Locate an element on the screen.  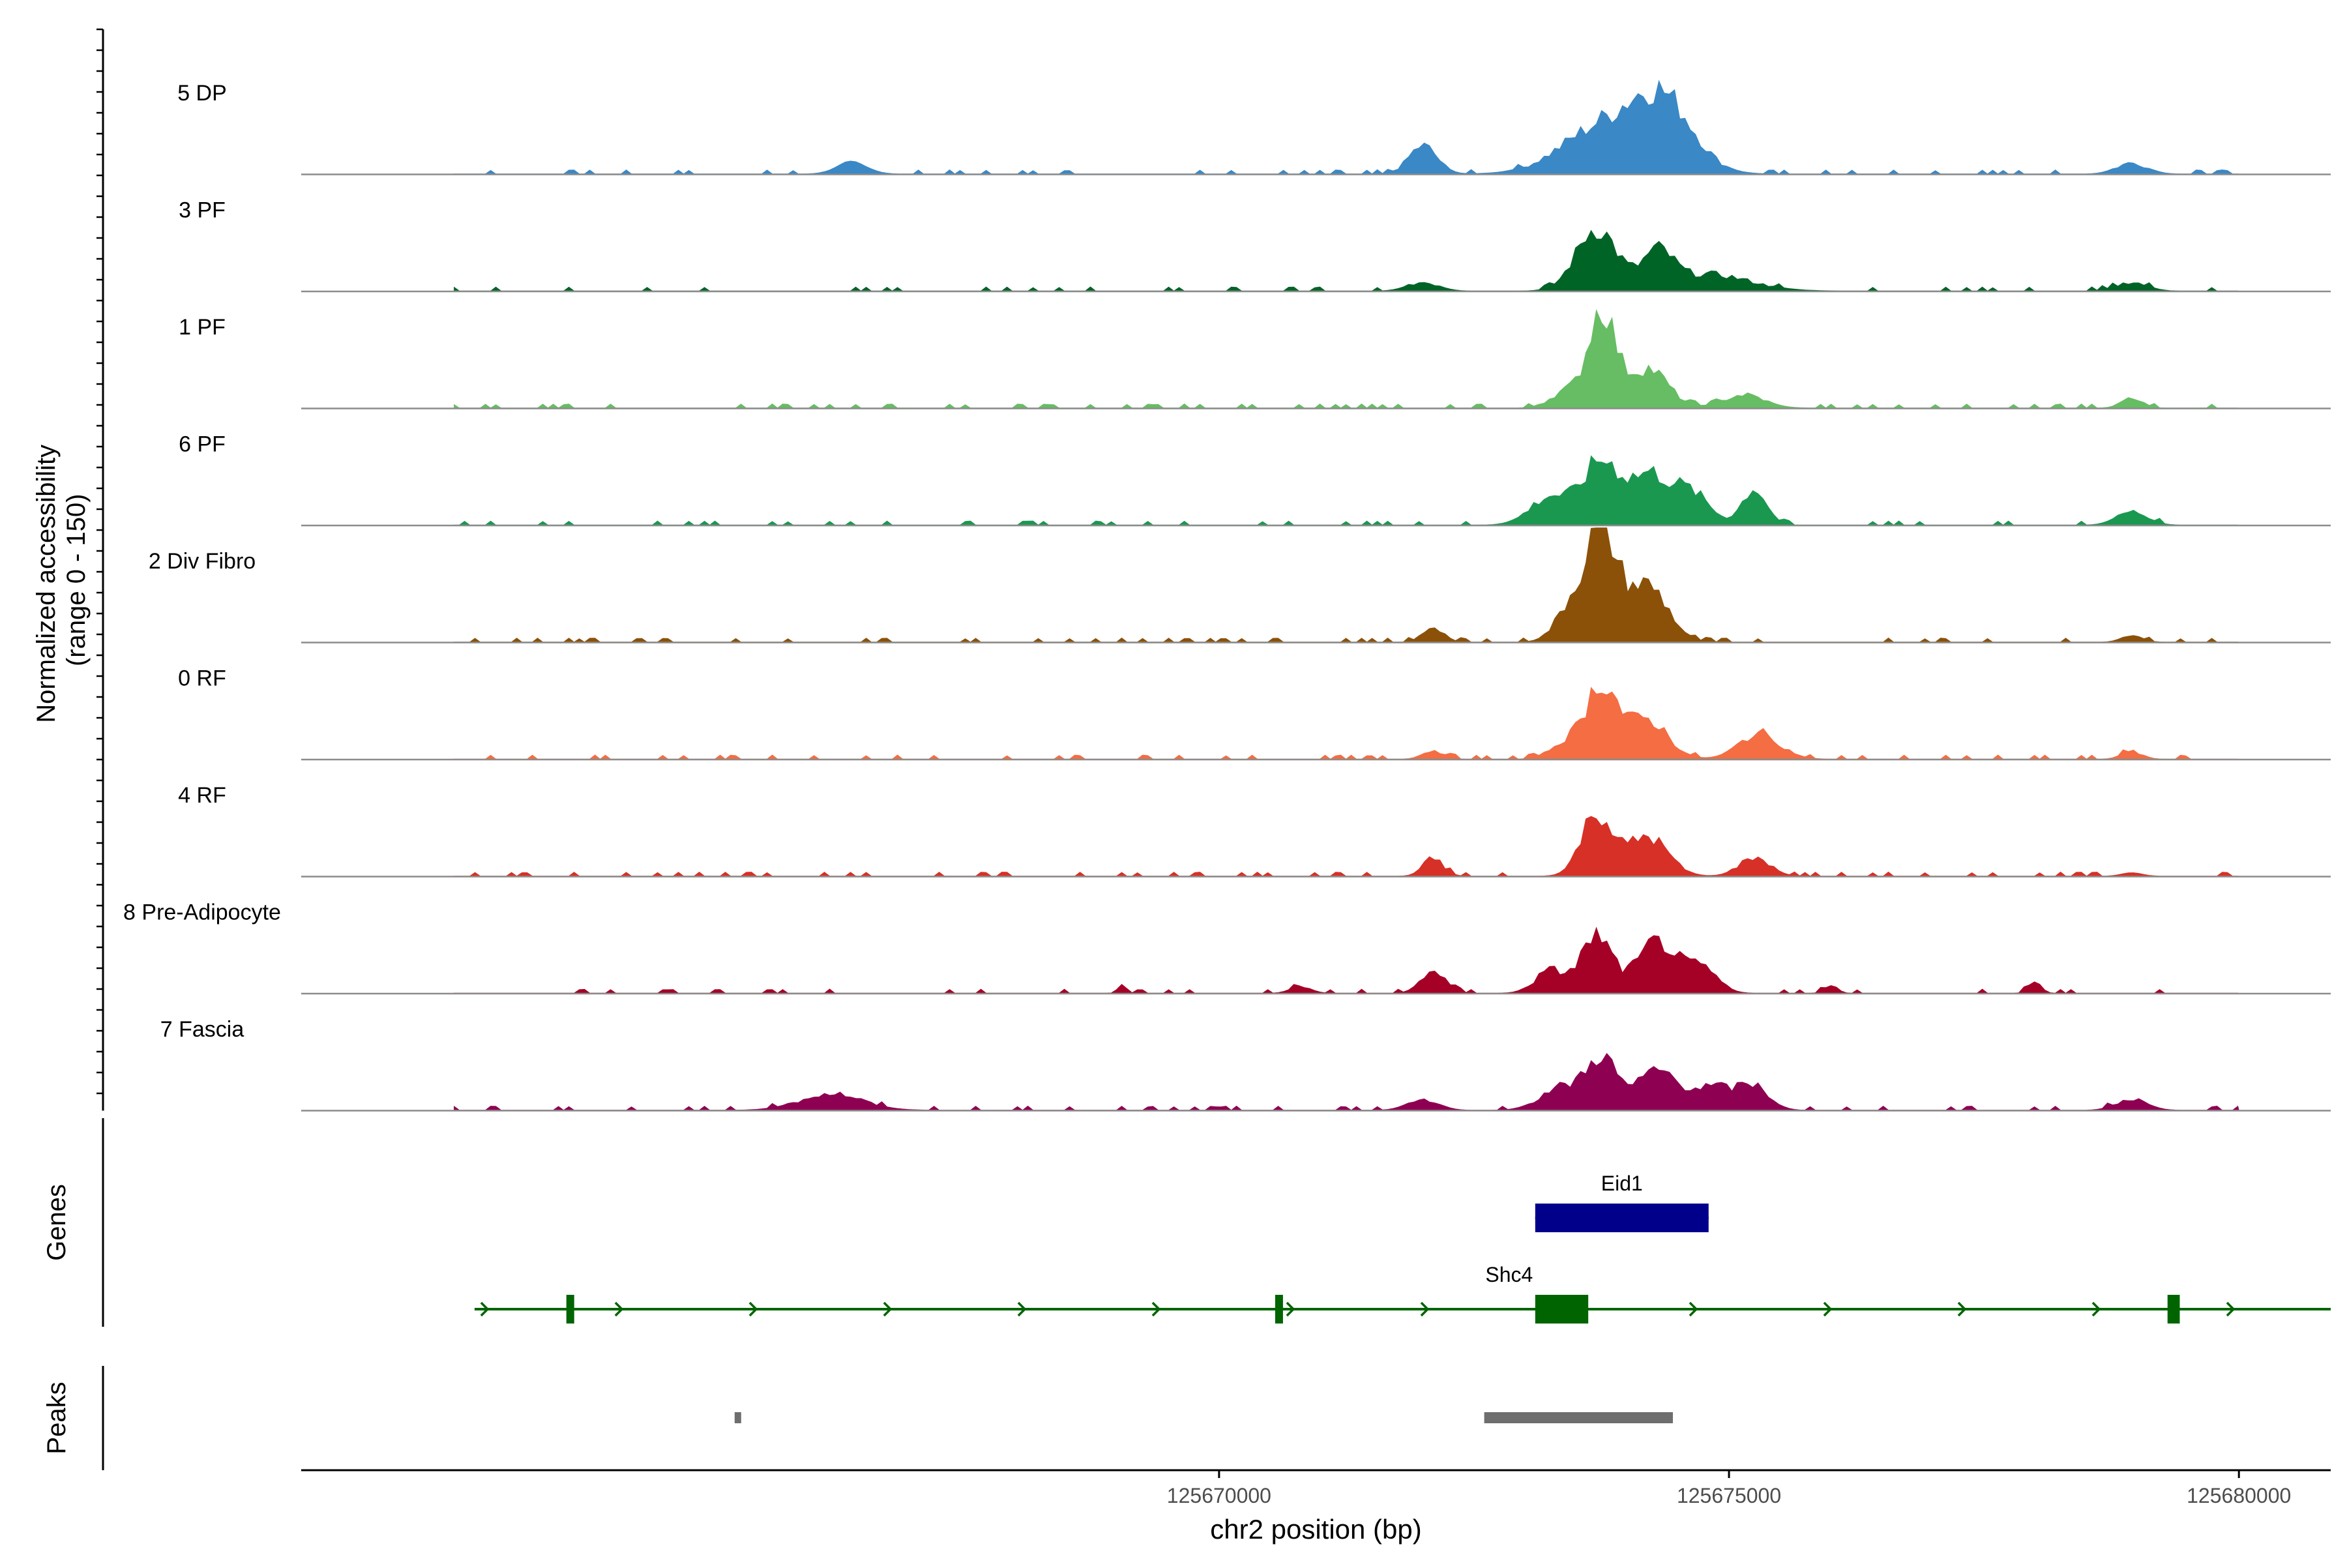
track-1-pf: 1 PF is located at coordinates (1255, 358).